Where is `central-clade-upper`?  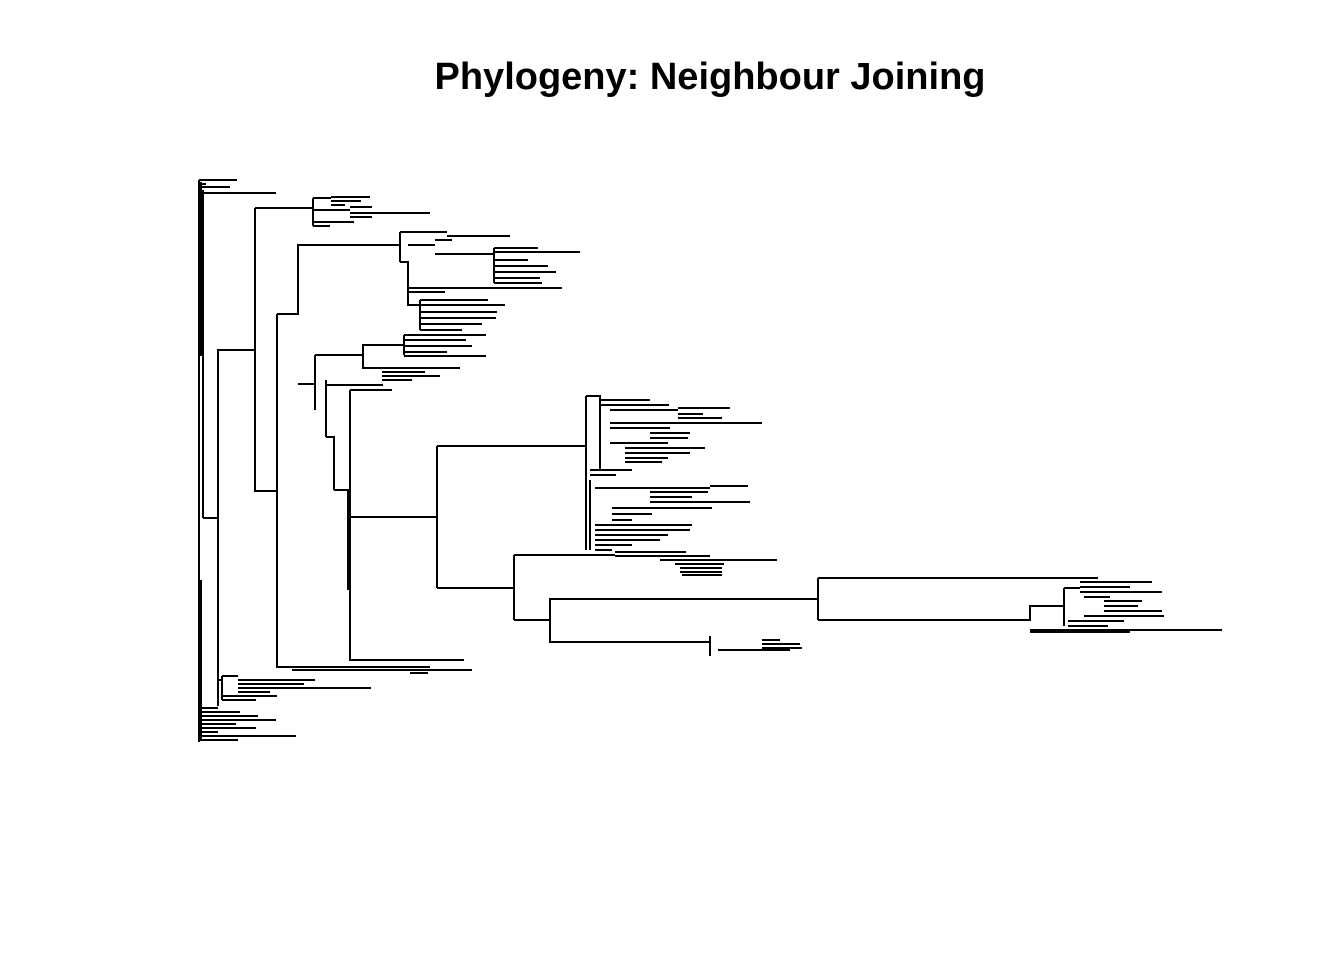 central-clade-upper is located at coordinates (673, 472).